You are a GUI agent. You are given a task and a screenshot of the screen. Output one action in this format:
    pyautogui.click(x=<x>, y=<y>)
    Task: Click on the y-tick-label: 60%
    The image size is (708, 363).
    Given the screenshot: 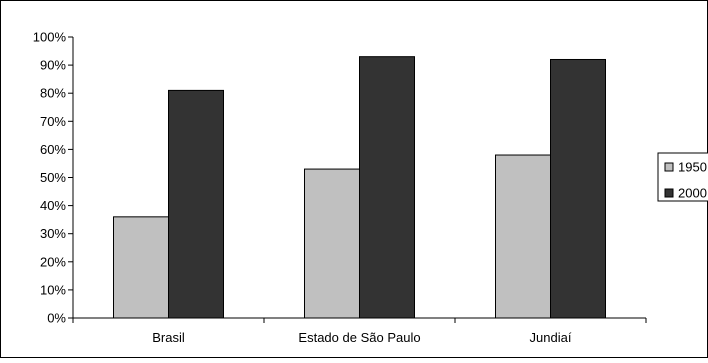 What is the action you would take?
    pyautogui.click(x=53, y=149)
    